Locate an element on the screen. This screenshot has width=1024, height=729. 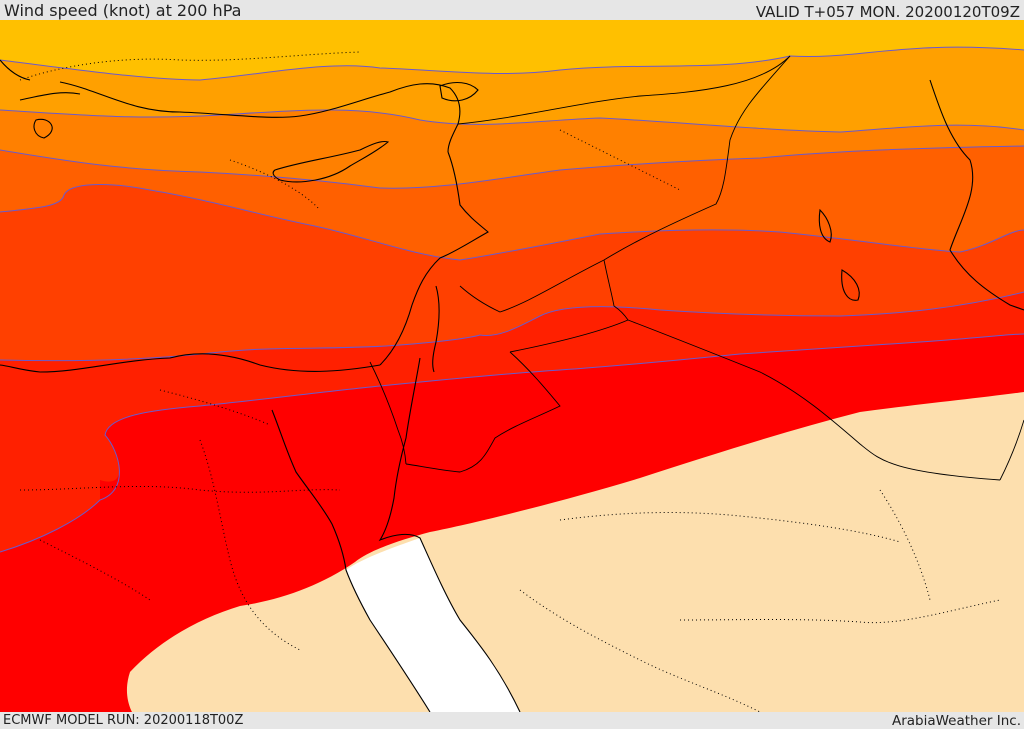
valid-time: VALID T+057 MON. 20200120T09Z is located at coordinates (887, 12).